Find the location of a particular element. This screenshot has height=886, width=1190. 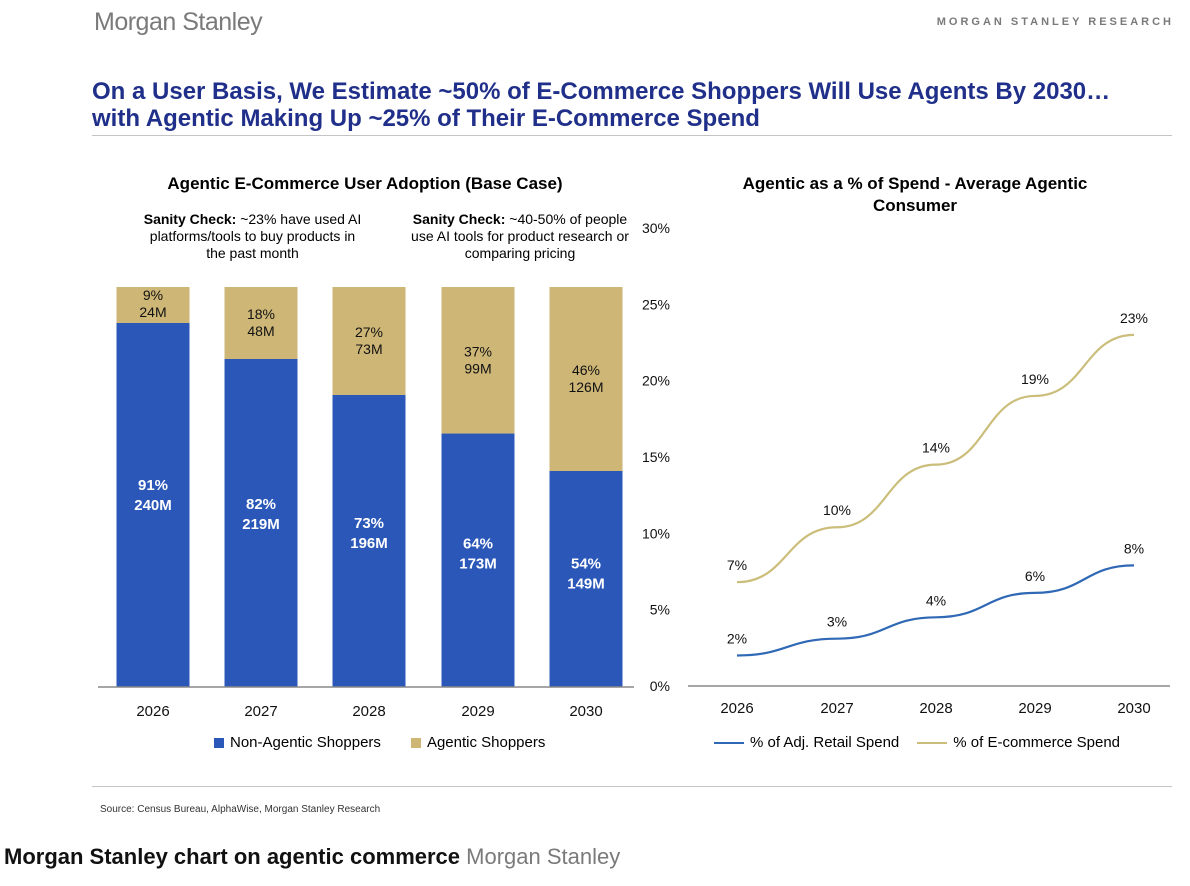

label-pct-non-agentic-2027: 82% is located at coordinates (261, 504).